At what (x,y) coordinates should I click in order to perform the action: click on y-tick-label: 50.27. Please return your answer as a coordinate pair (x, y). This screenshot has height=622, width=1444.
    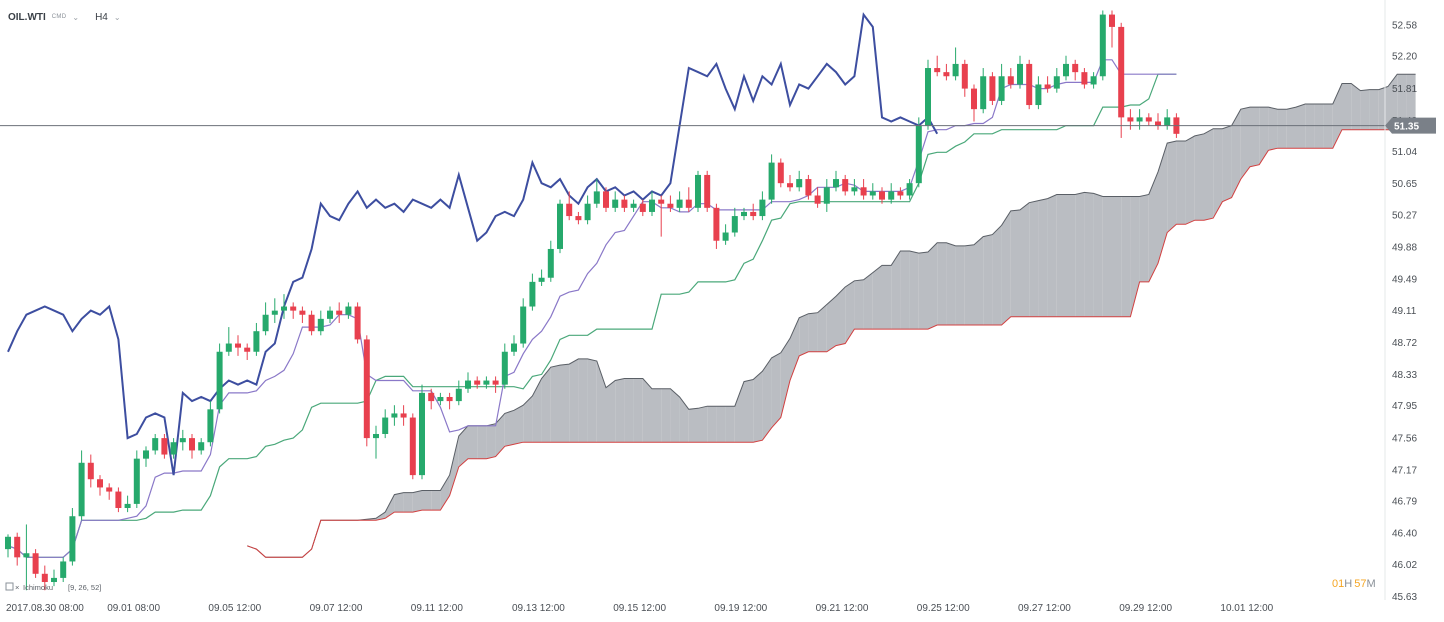
    Looking at the image, I should click on (1404, 215).